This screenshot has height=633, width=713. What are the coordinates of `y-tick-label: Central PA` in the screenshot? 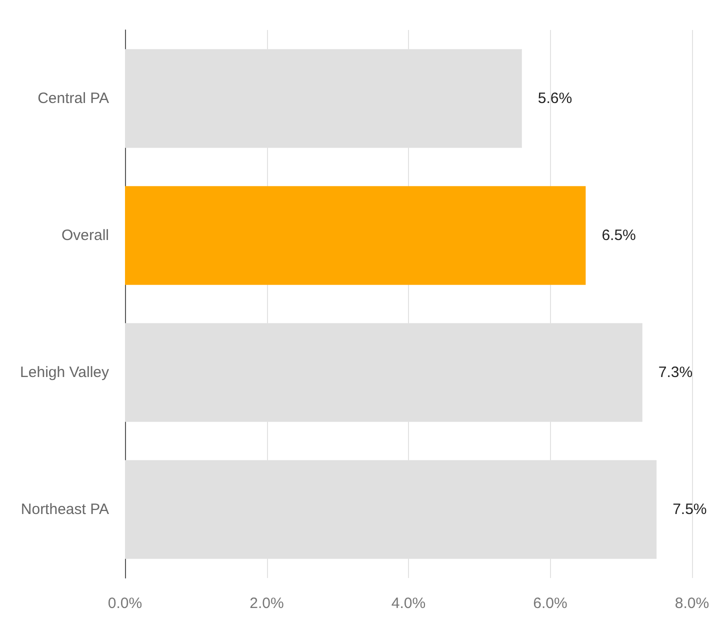 It's located at (73, 98).